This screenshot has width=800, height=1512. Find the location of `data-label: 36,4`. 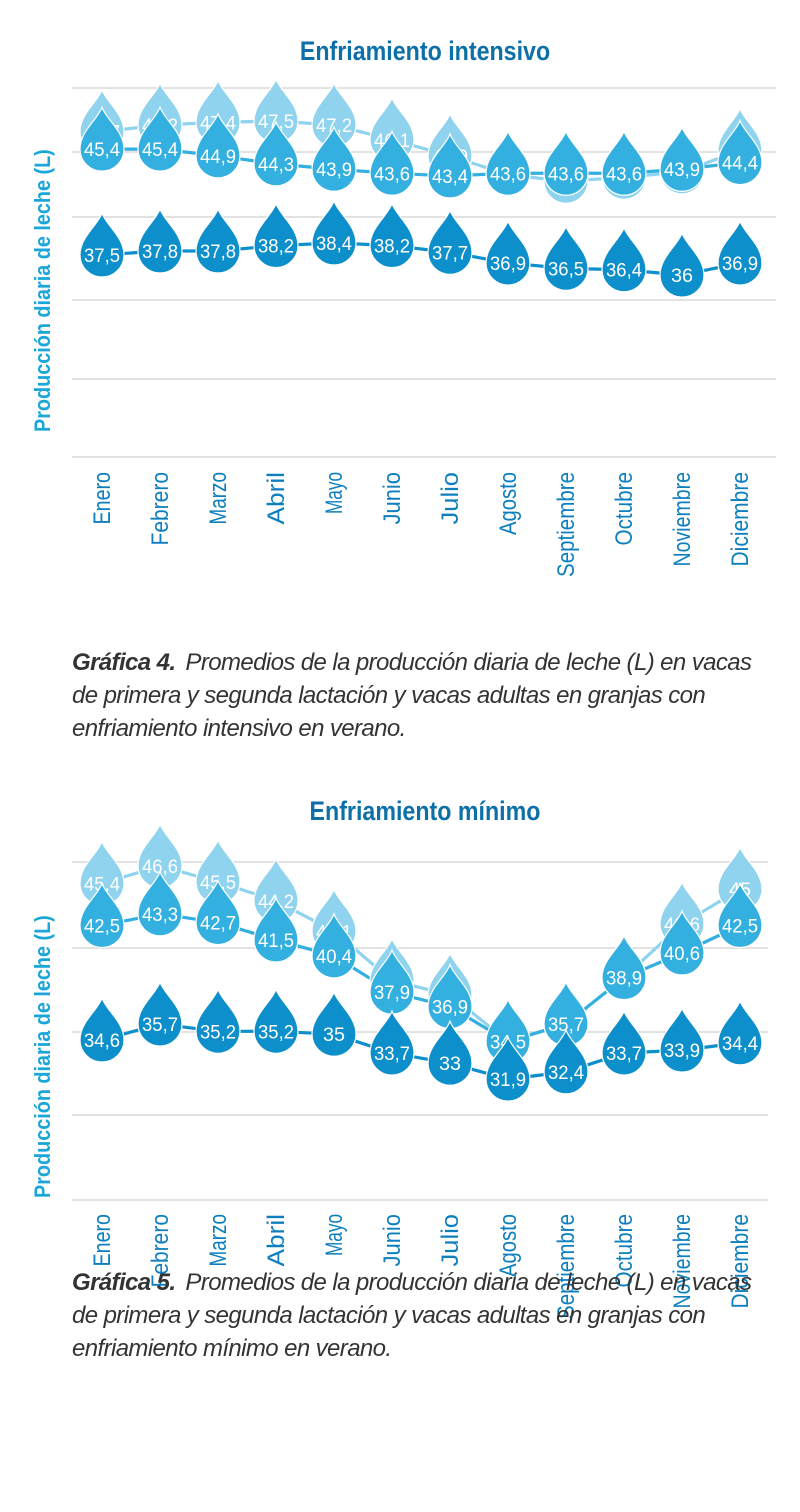

data-label: 36,4 is located at coordinates (624, 271).